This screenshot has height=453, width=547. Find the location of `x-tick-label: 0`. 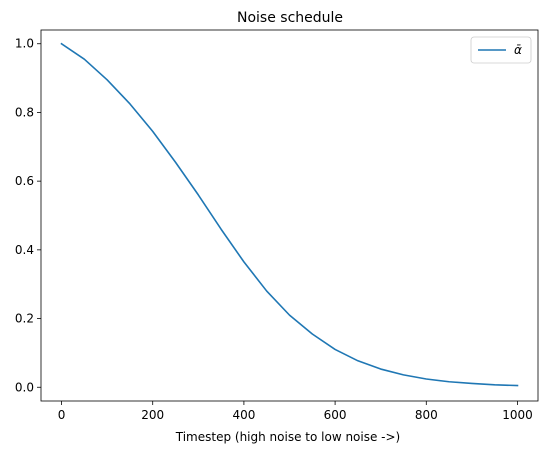

x-tick-label: 0 is located at coordinates (62, 415).